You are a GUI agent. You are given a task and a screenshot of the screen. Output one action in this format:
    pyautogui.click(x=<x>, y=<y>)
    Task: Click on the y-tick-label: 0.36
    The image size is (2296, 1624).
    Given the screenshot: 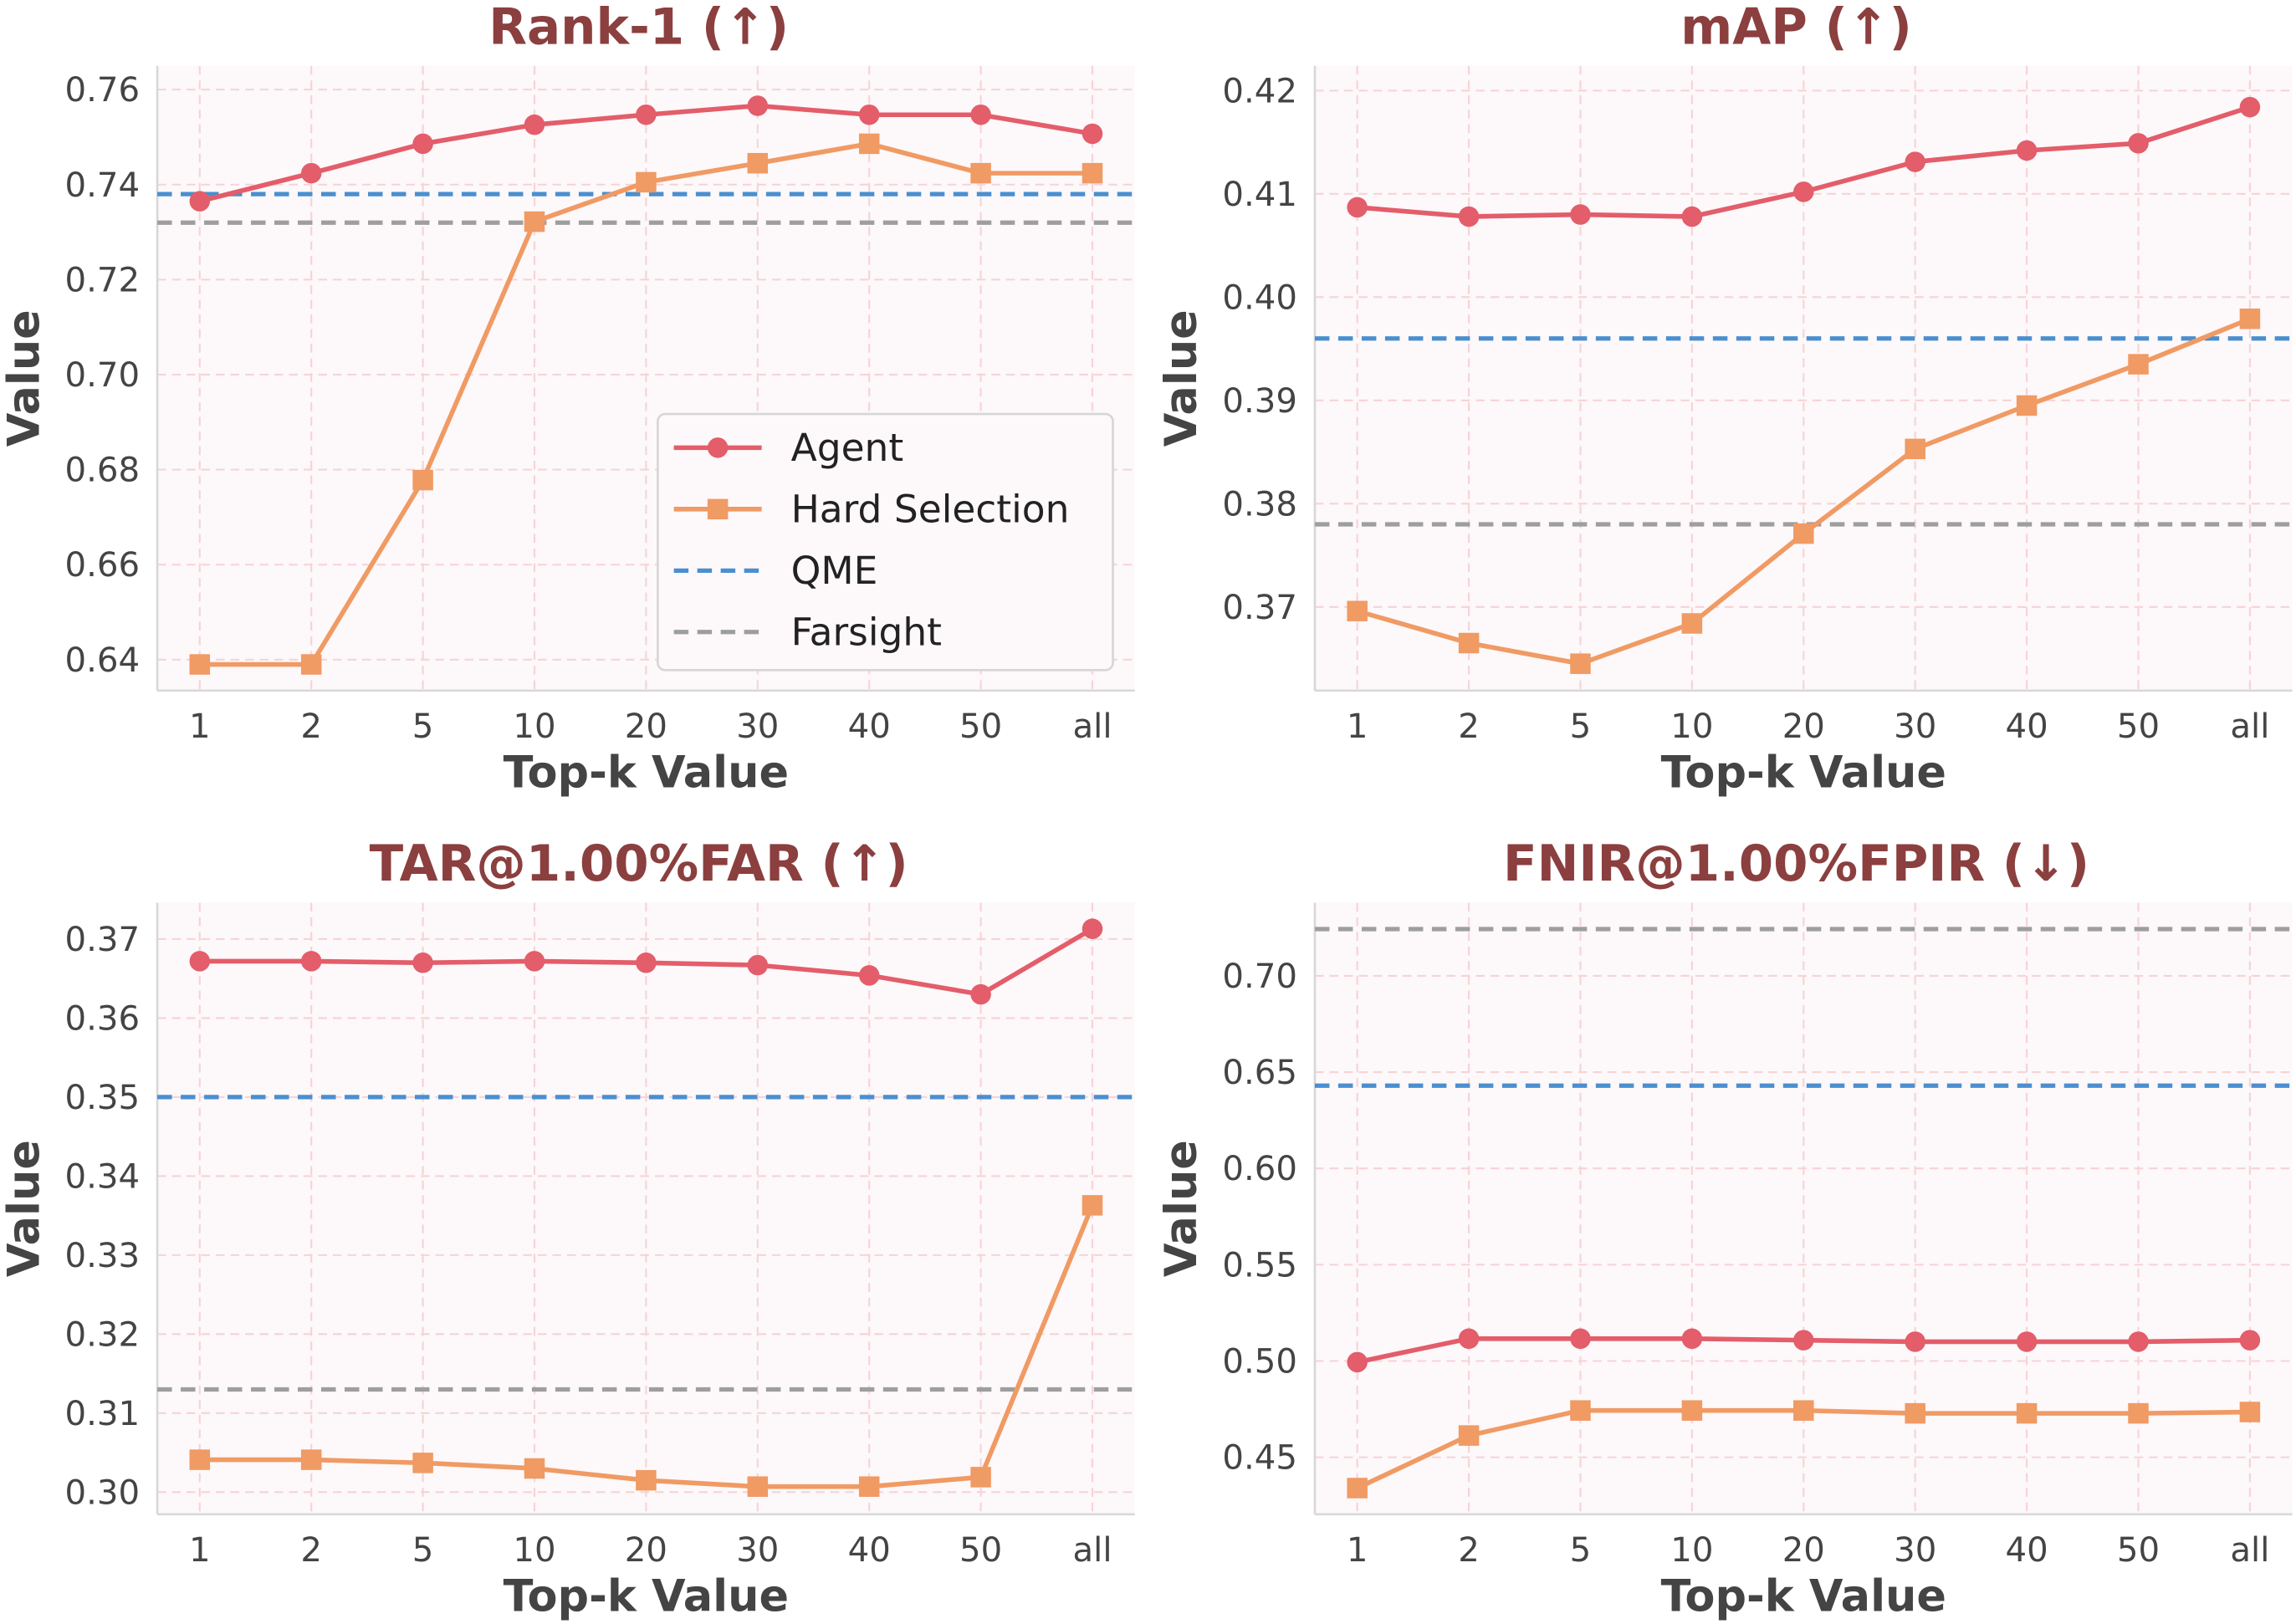 What is the action you would take?
    pyautogui.click(x=102, y=1018)
    